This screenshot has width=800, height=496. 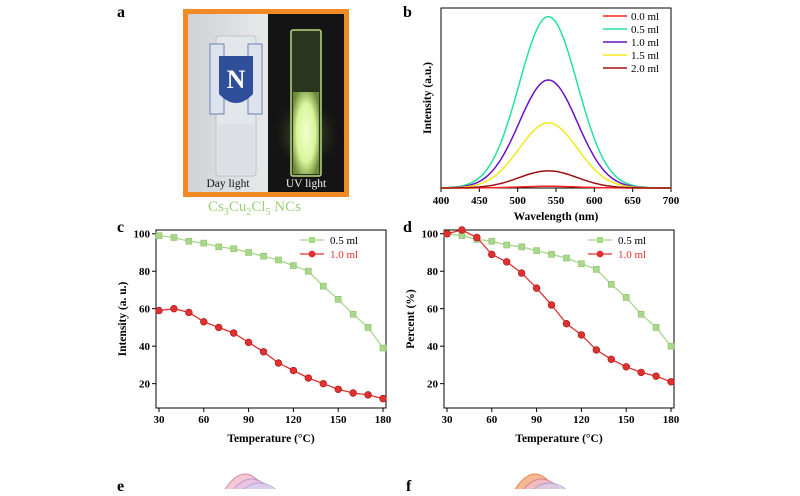 What do you see at coordinates (556, 217) in the screenshot?
I see `x-axis-title: Wavelength (nm)` at bounding box center [556, 217].